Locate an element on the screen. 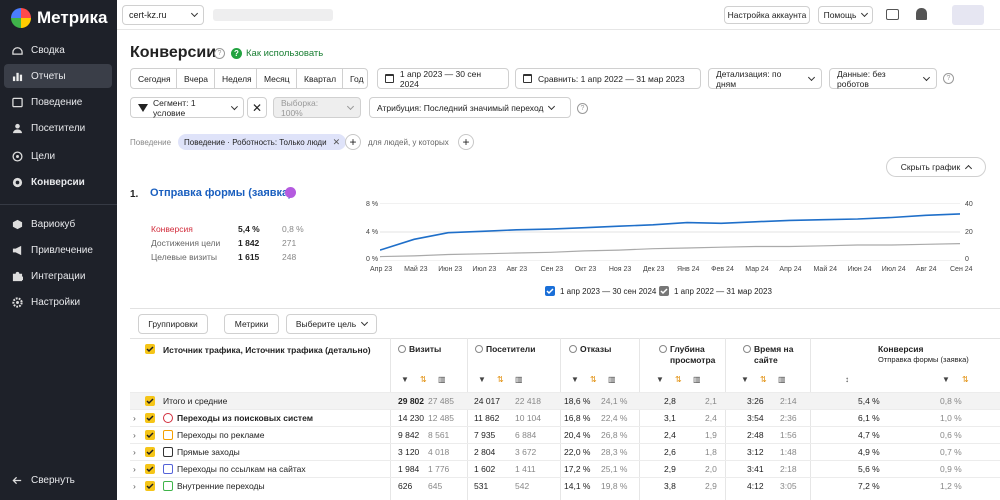 This screenshot has height=500, width=1000. site-selector: cert-kz.ru is located at coordinates (163, 15).